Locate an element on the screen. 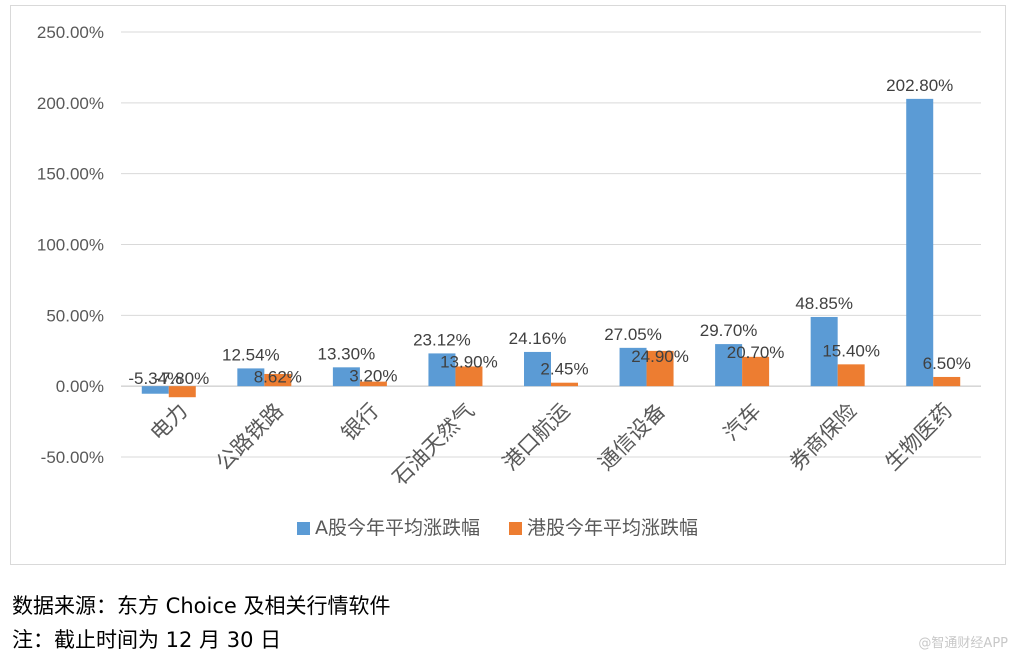 This screenshot has width=1018, height=657. data-label: -7.80% is located at coordinates (182, 378).